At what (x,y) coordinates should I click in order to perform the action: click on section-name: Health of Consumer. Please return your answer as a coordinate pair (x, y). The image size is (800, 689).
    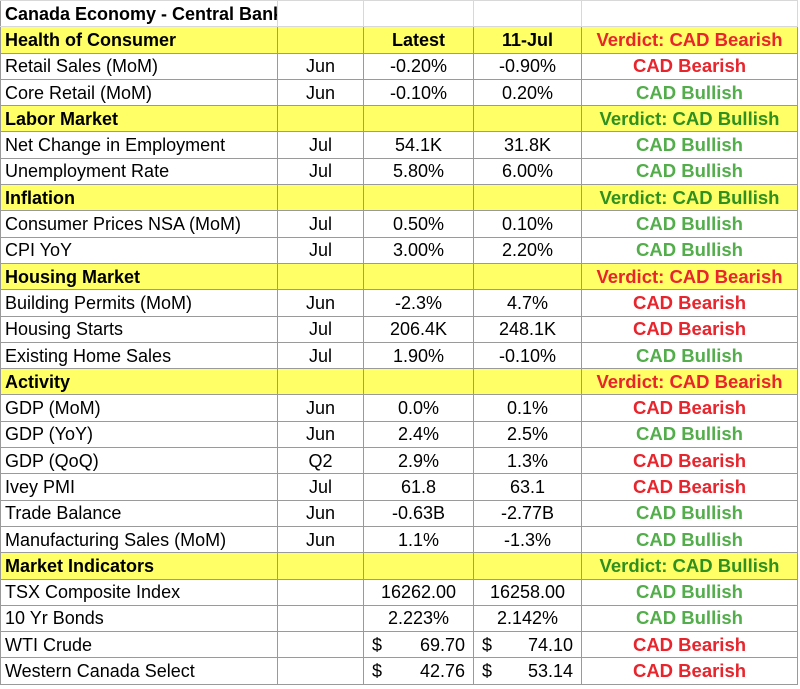
    Looking at the image, I should click on (139, 40).